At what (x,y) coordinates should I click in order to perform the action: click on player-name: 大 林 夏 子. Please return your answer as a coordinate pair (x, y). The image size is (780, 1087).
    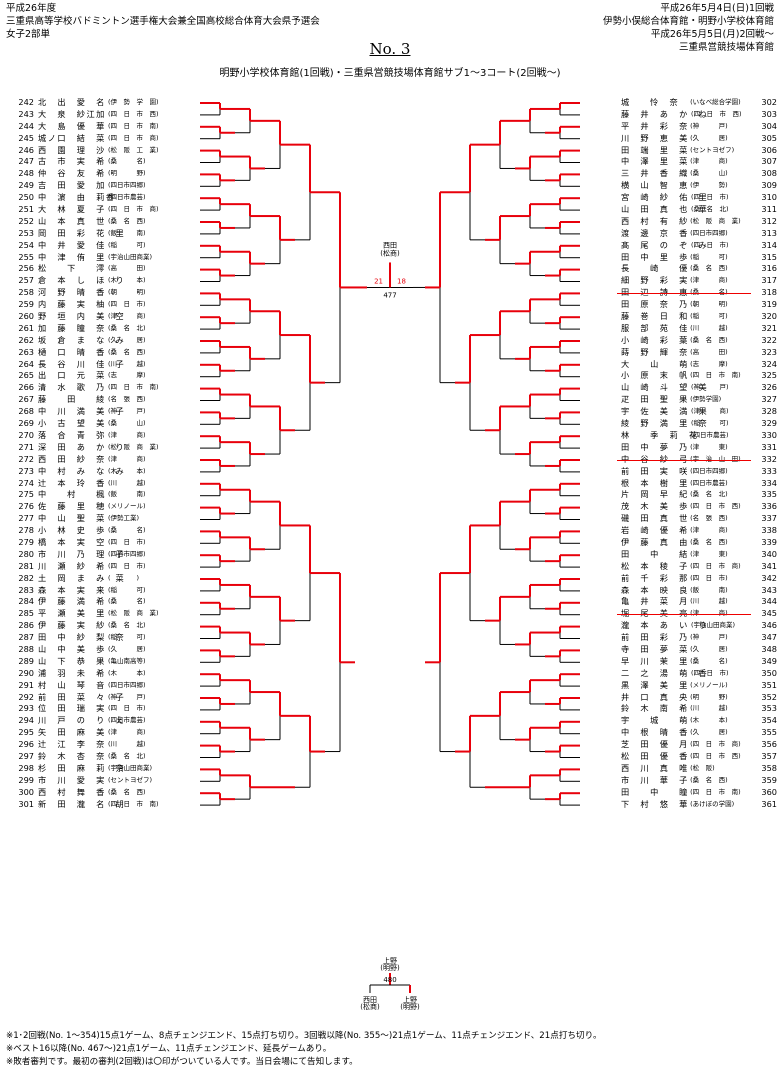
    Looking at the image, I should click on (72, 209).